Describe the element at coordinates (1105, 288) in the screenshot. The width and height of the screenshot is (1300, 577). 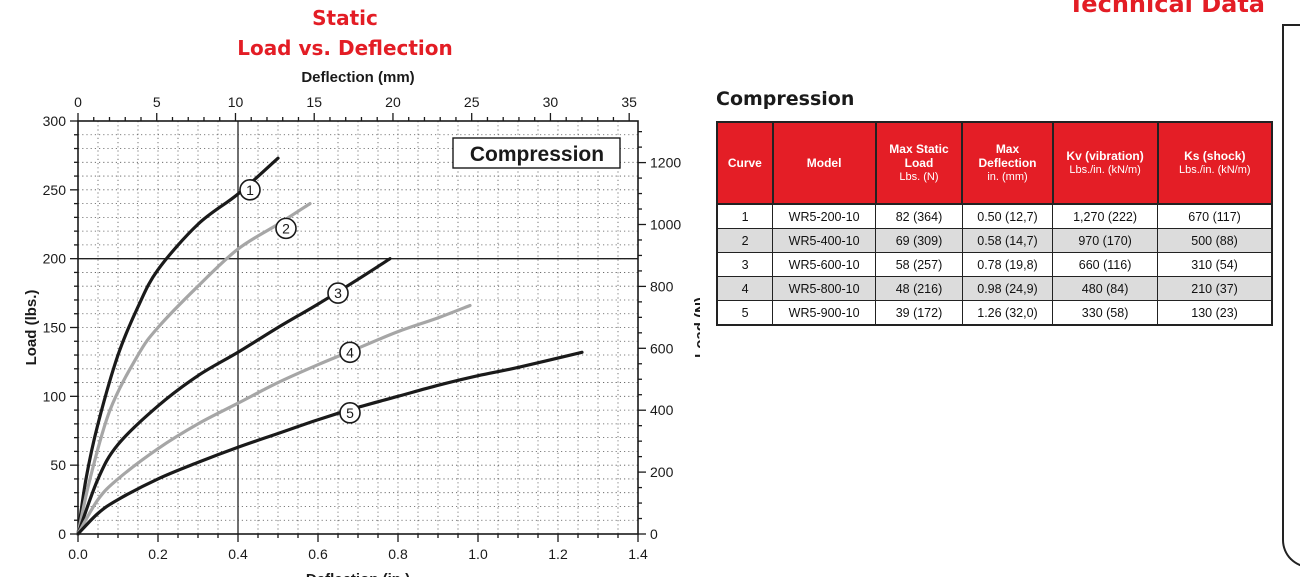
I see `table-cell: 480 (84)` at that location.